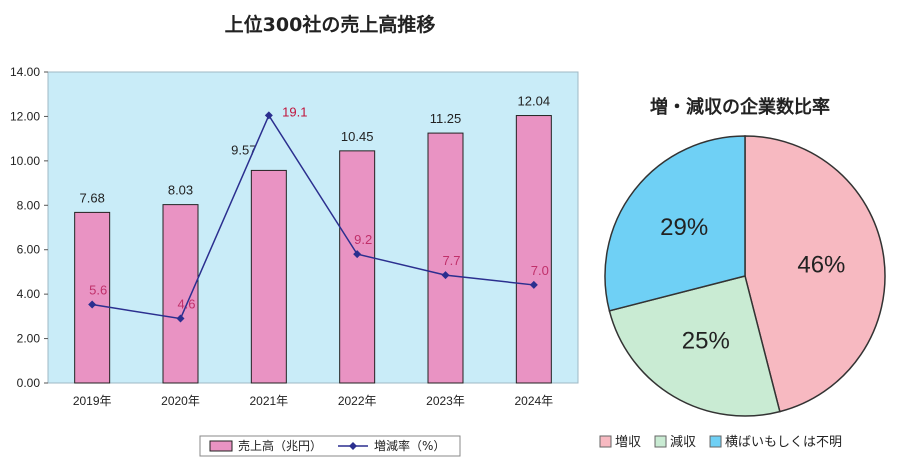  Describe the element at coordinates (451, 260) in the screenshot. I see `rate-data-label: 7.7` at that location.